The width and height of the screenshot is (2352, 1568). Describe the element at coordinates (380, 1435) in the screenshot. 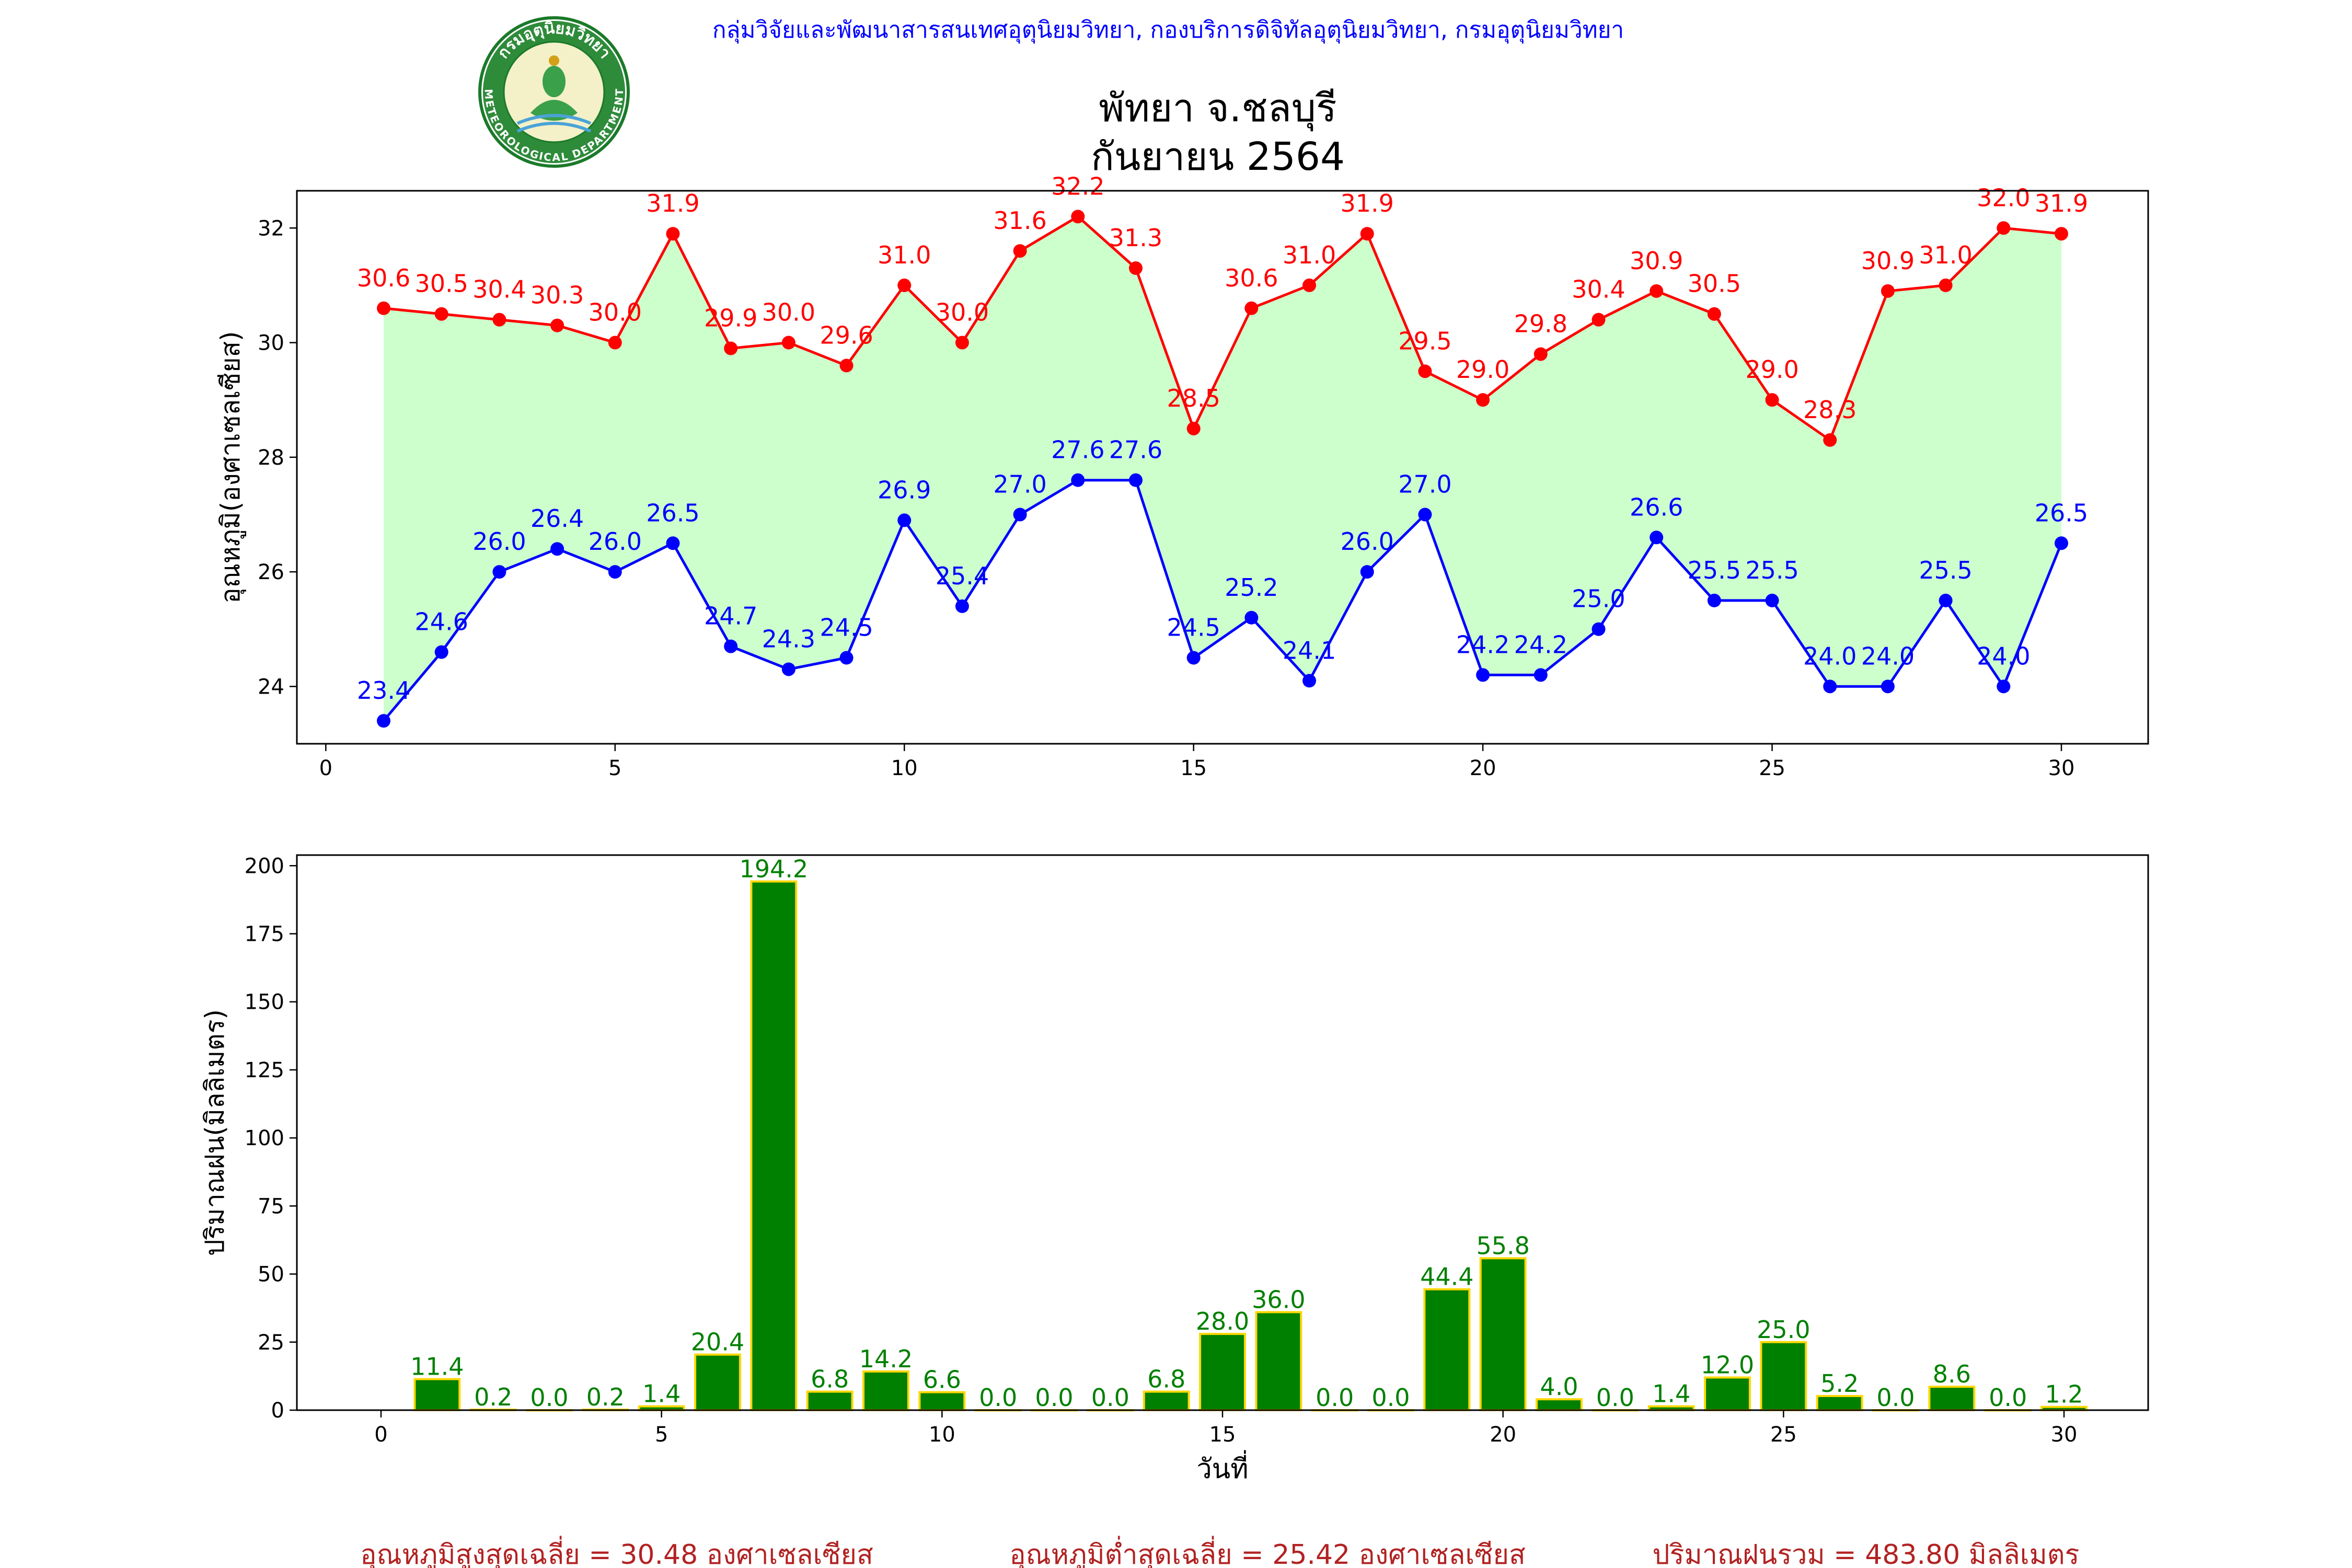

I see `rain-xtick-label: 0` at that location.